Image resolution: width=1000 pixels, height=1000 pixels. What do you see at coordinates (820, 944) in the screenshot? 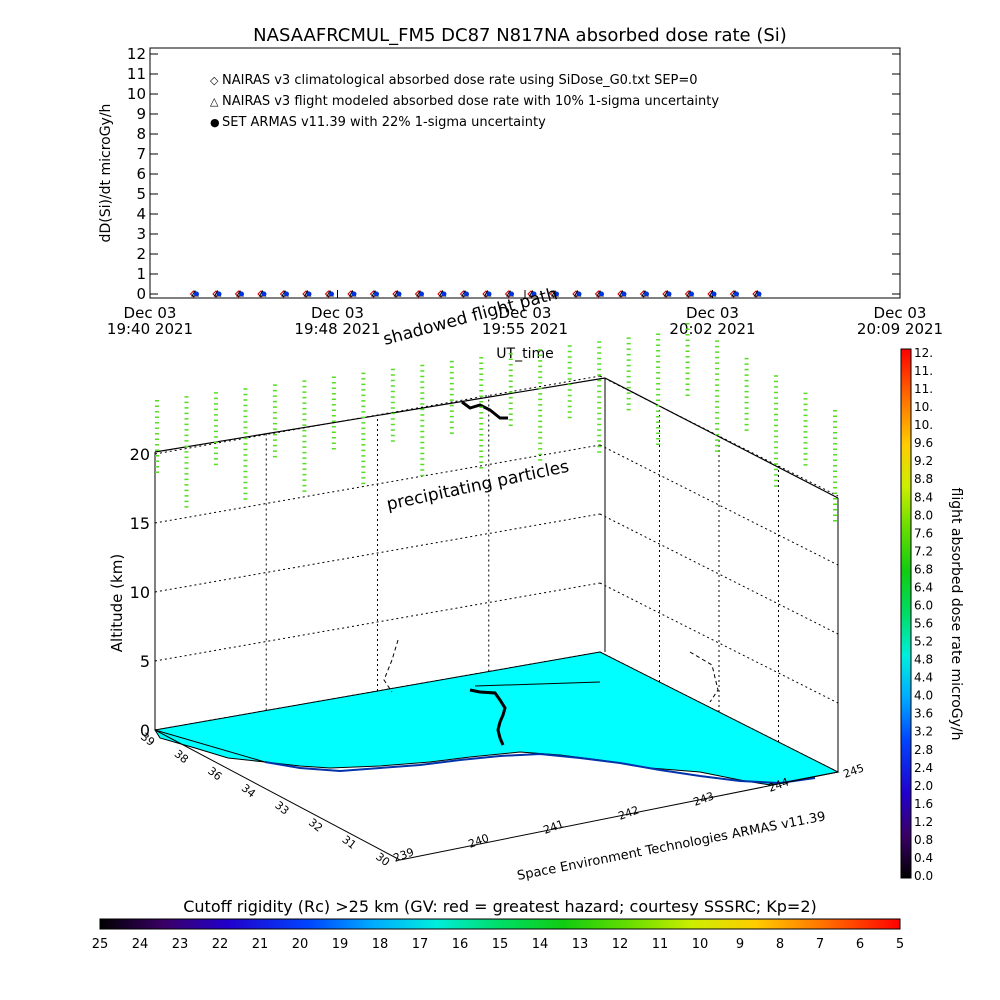
I see `bottom-colorbar-tick-label: 7` at bounding box center [820, 944].